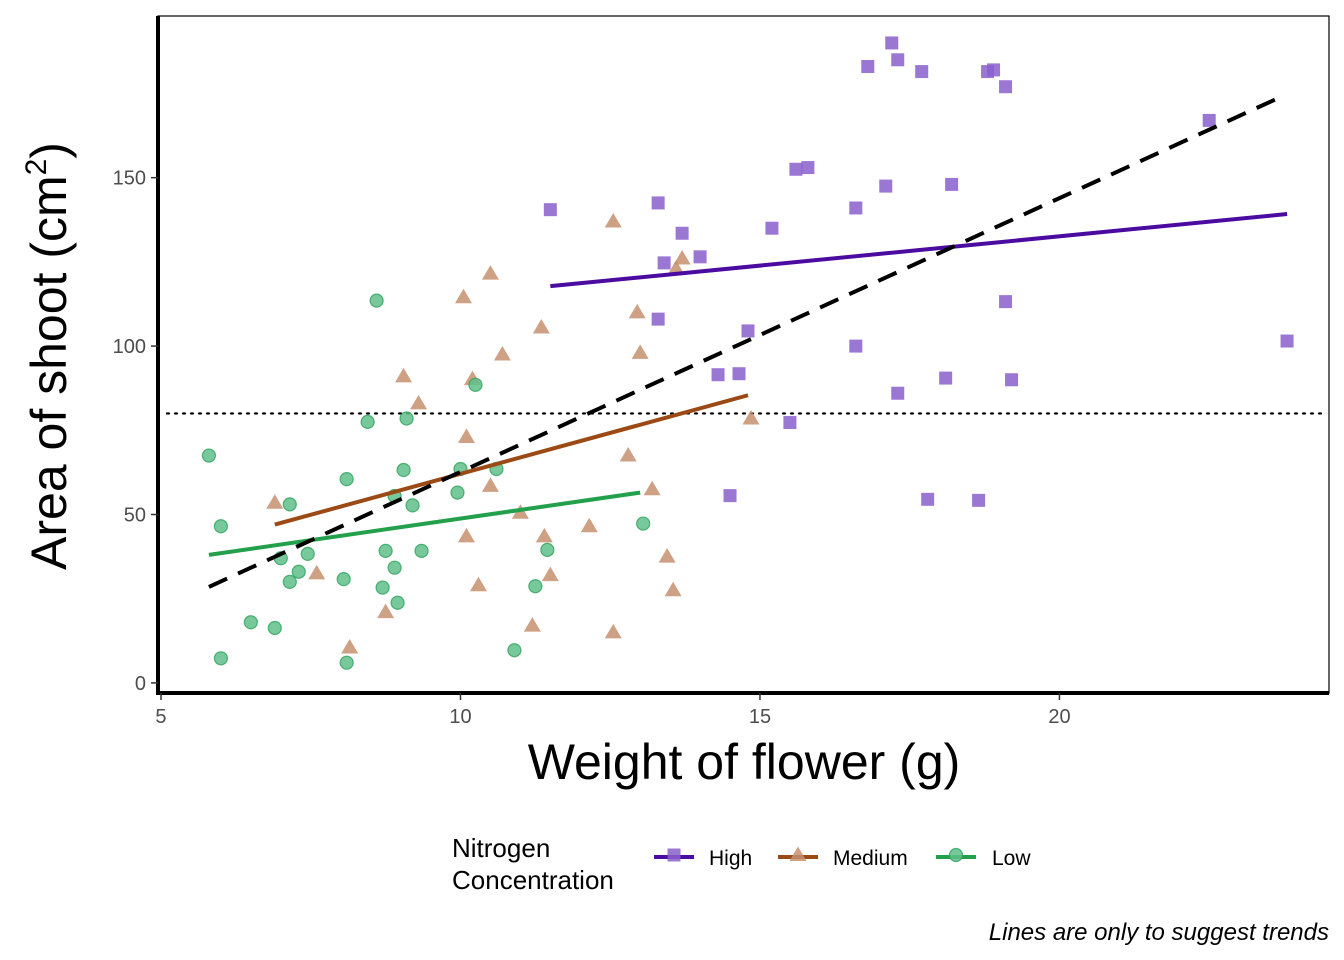 This screenshot has width=1344, height=960. I want to click on legend-key-marker-high, so click(674, 855).